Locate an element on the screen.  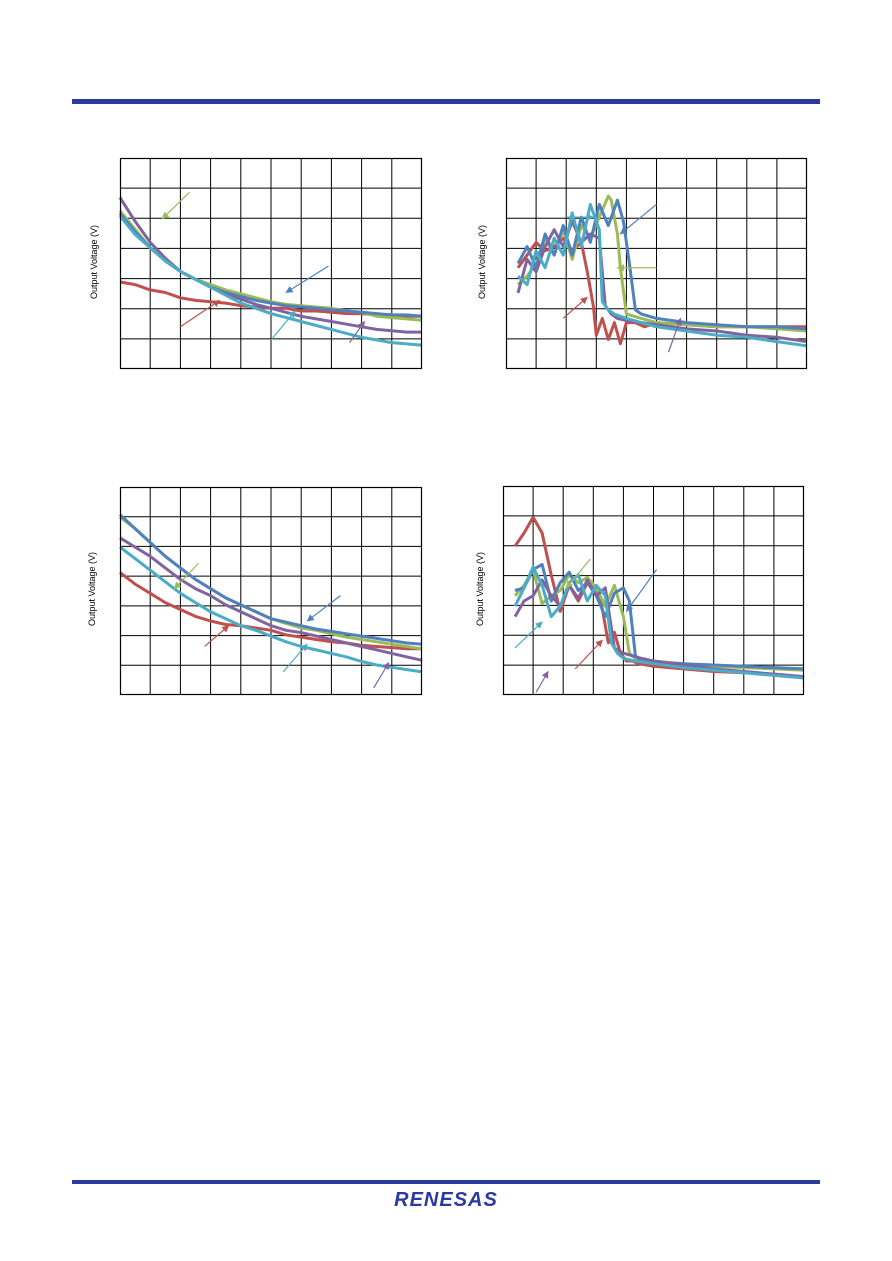
chart-top-left: Output Voltage (V) is located at coordinates (256, 263).